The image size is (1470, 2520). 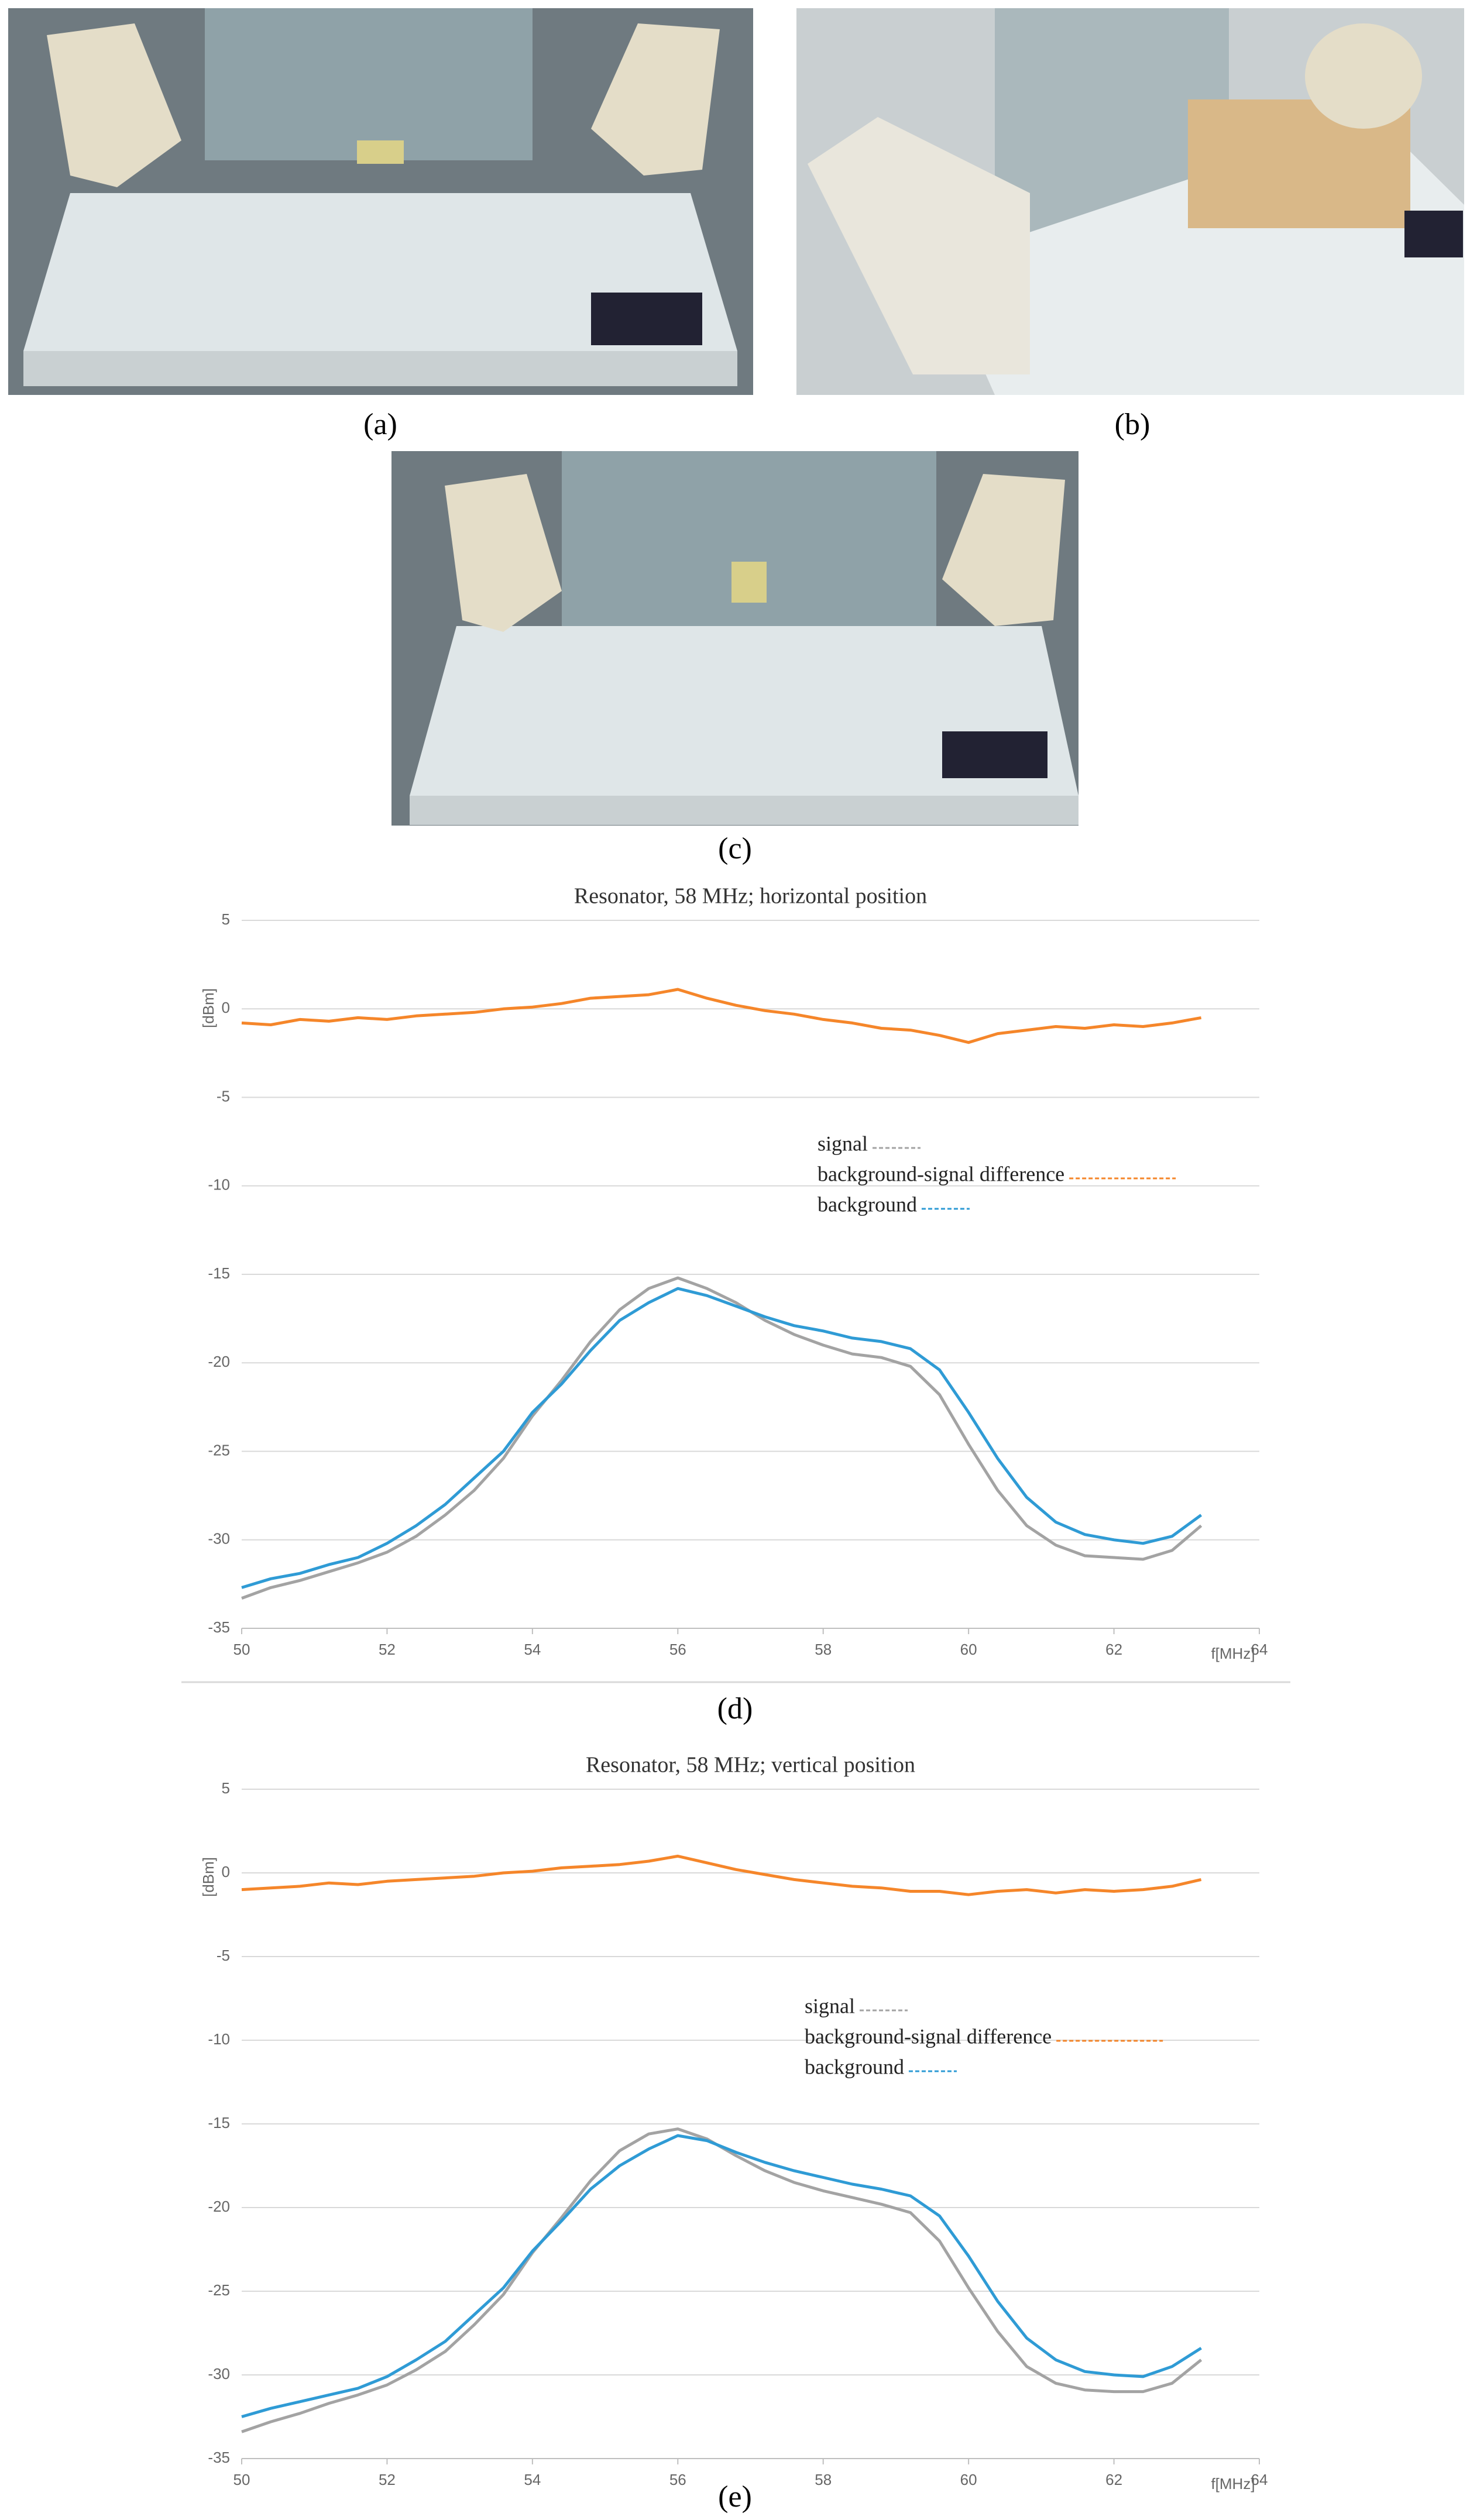 What do you see at coordinates (380, 201) in the screenshot?
I see `photo-a` at bounding box center [380, 201].